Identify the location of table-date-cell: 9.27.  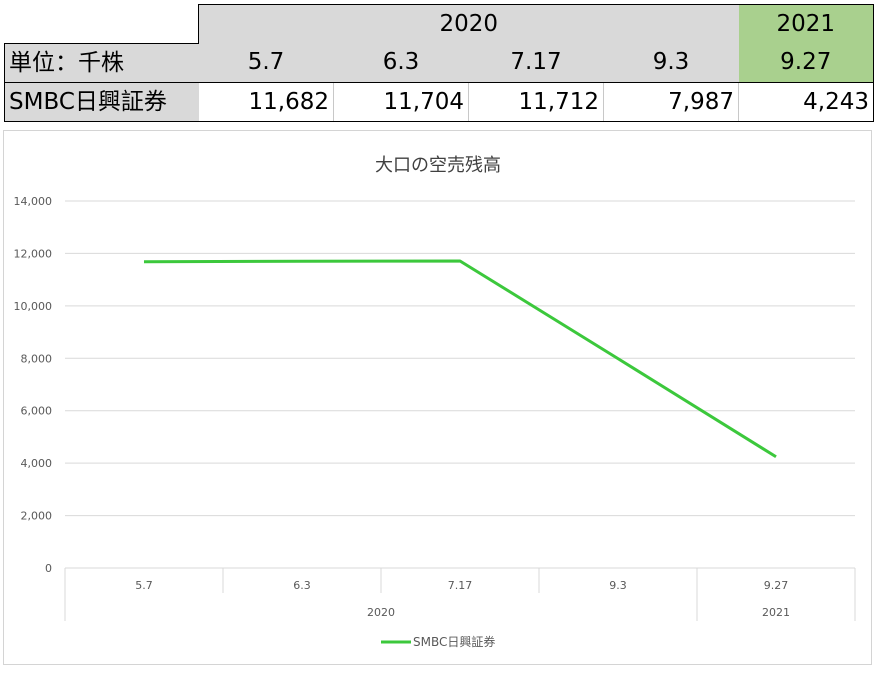
(806, 62).